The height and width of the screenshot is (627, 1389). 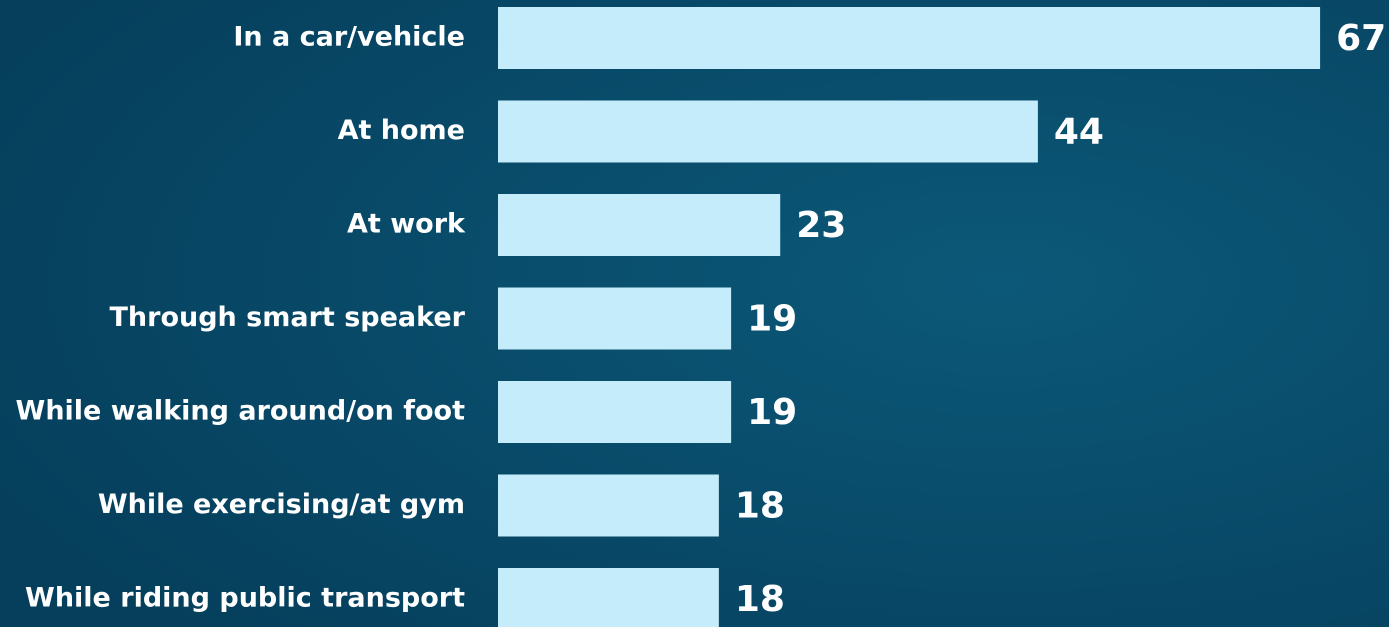 I want to click on category-label: While walking around/on foot, so click(x=241, y=411).